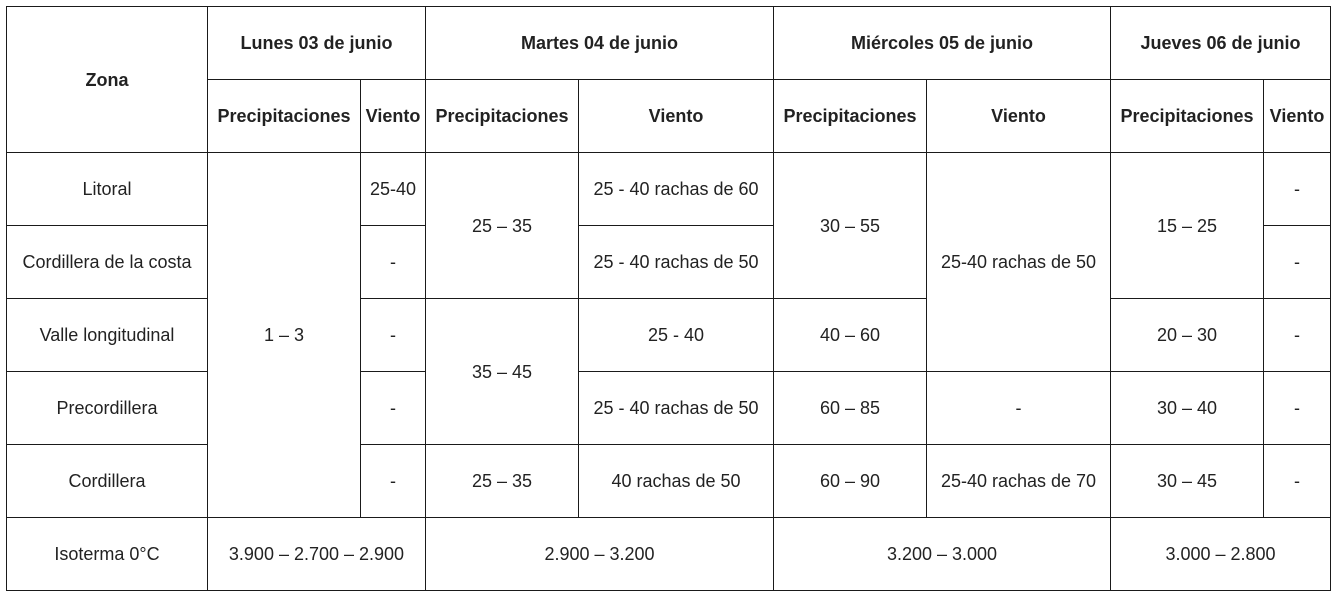  I want to click on isoterma-martes: 2.900 – 3.200, so click(599, 554).